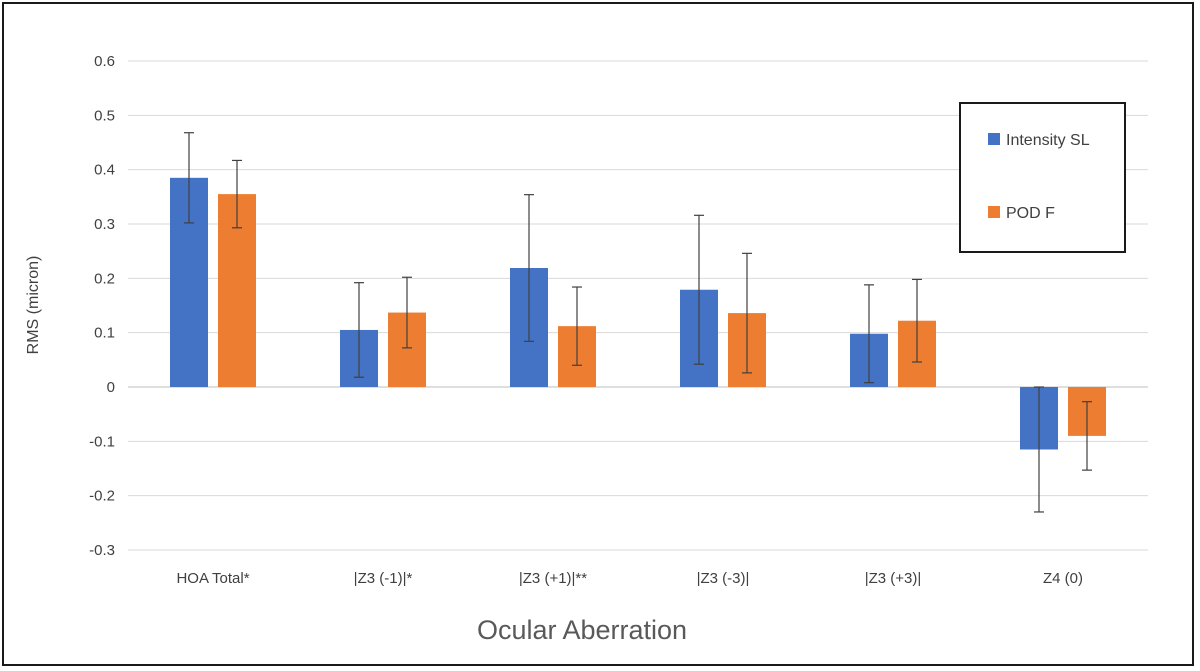 The width and height of the screenshot is (1200, 671). What do you see at coordinates (994, 212) in the screenshot?
I see `legend-swatch-pod-f` at bounding box center [994, 212].